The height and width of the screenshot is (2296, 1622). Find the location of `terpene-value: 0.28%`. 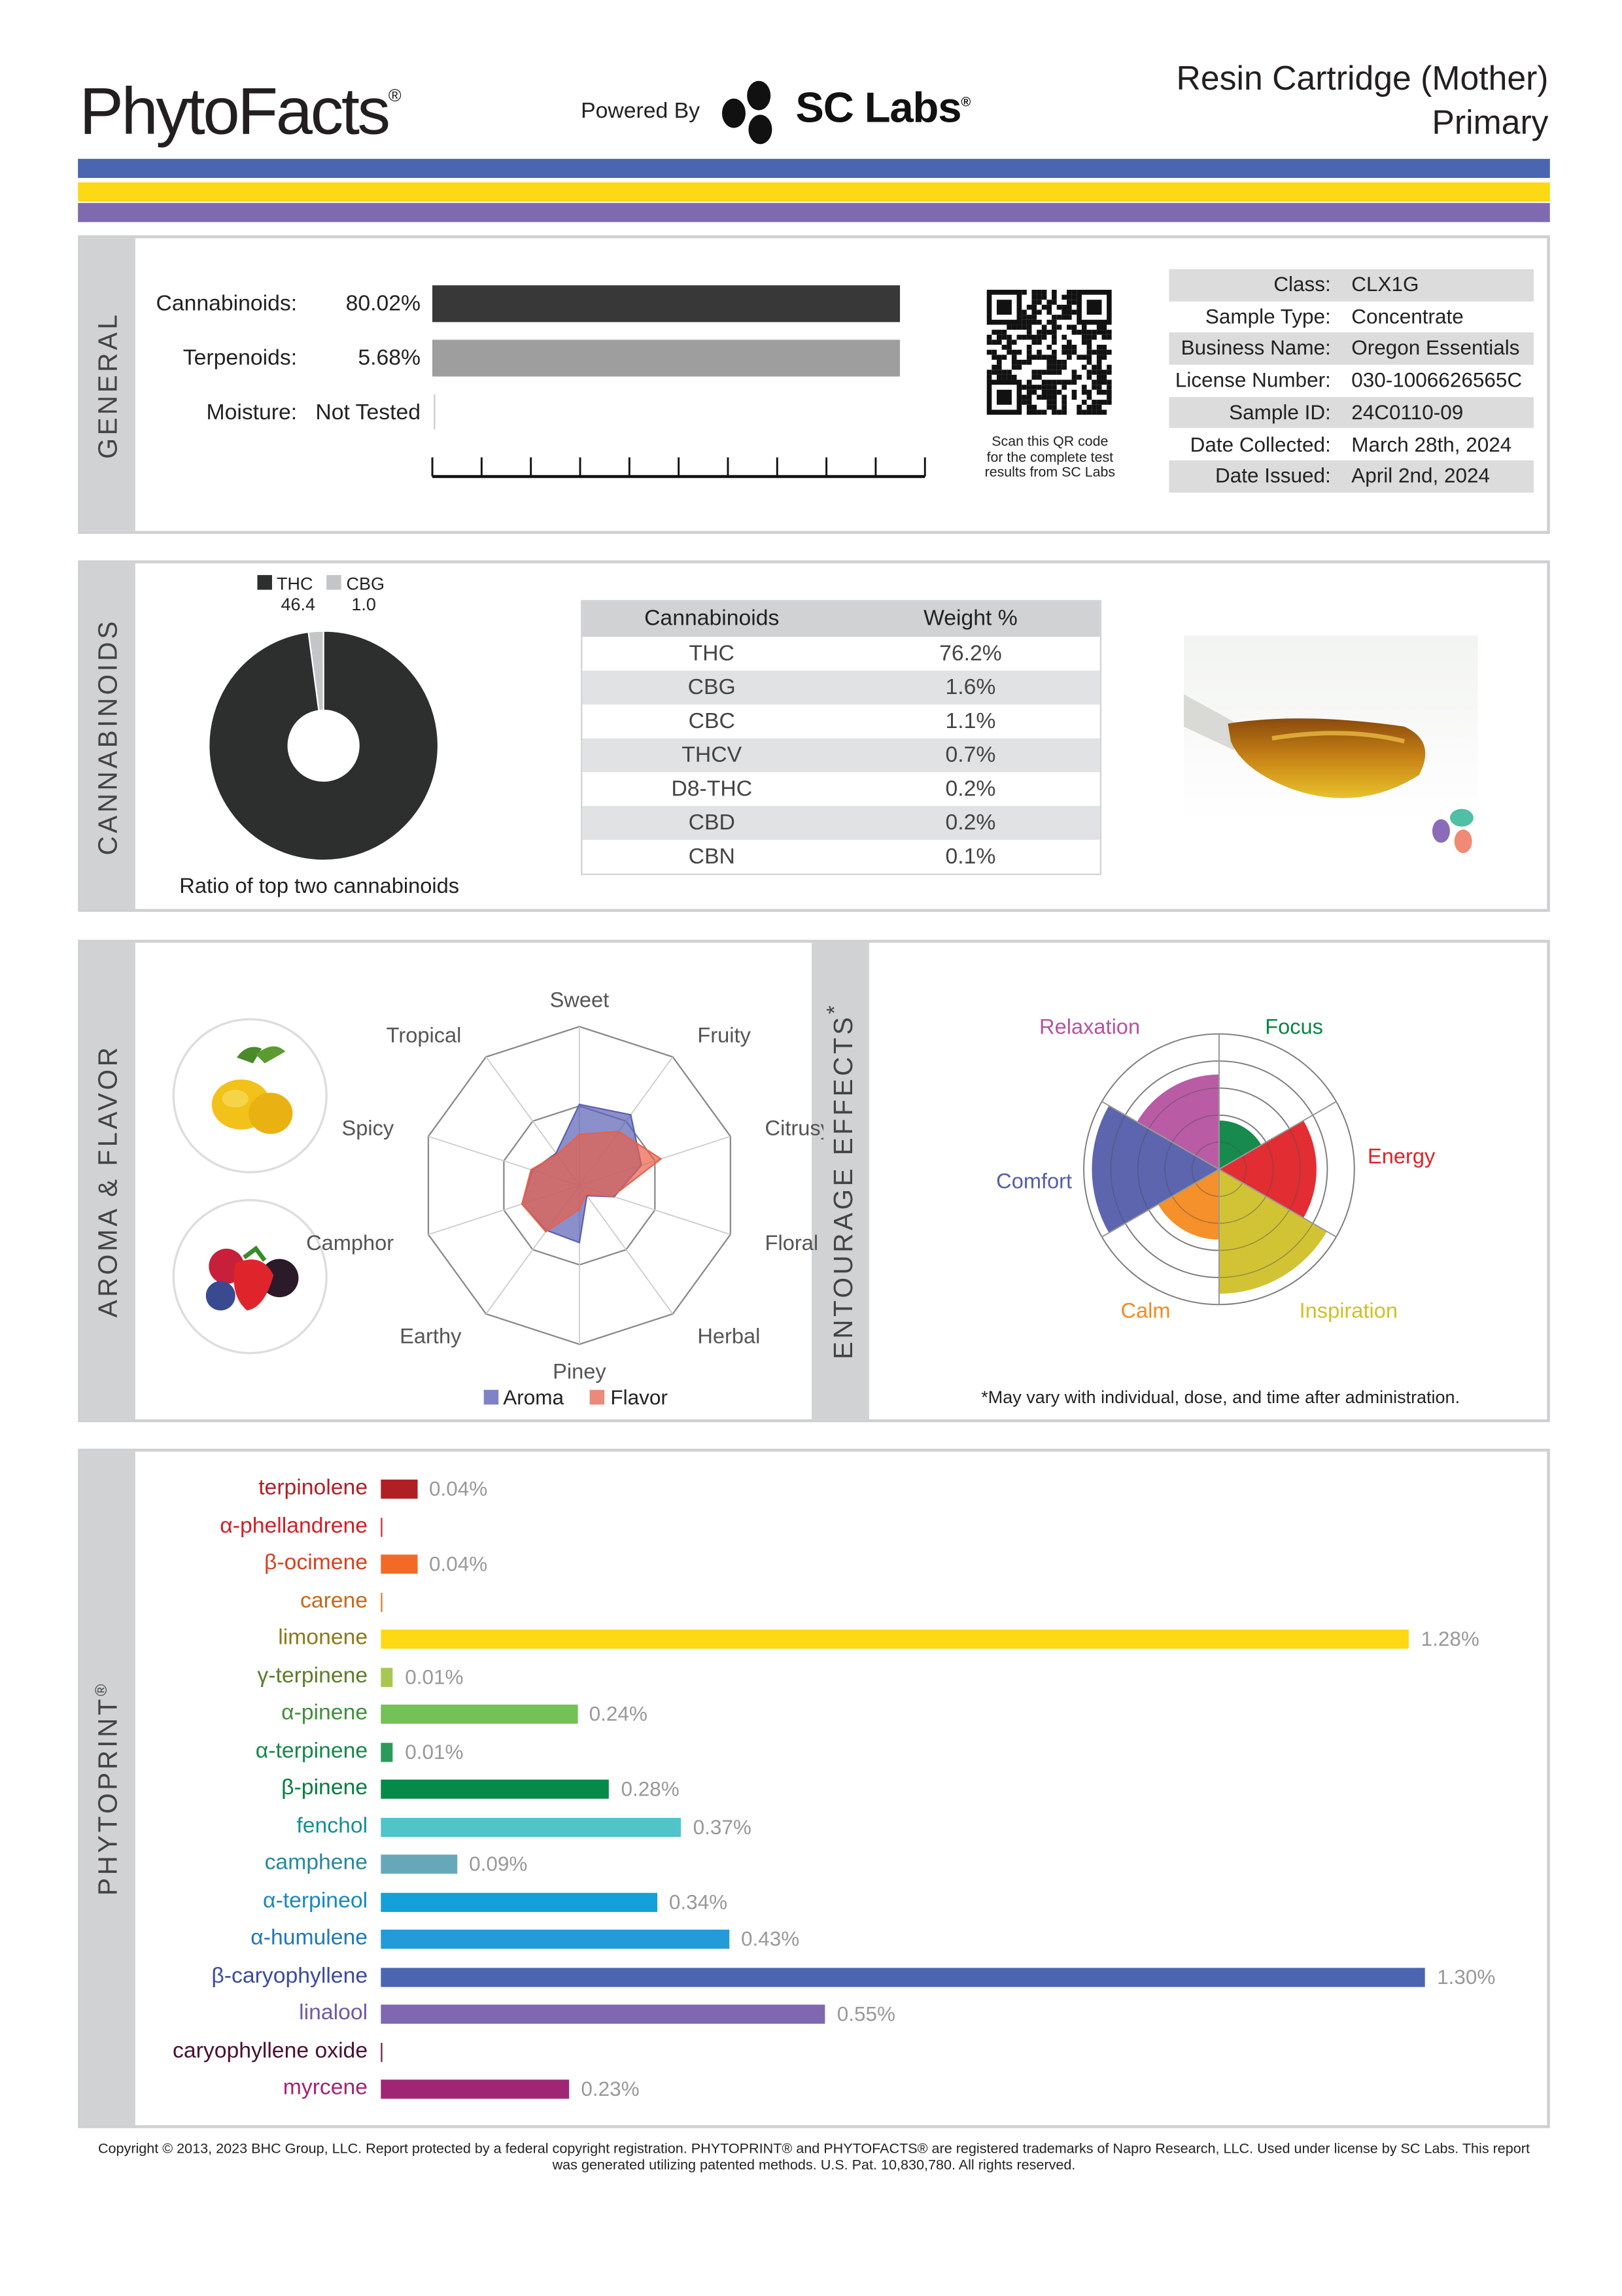

terpene-value: 0.28% is located at coordinates (650, 1789).